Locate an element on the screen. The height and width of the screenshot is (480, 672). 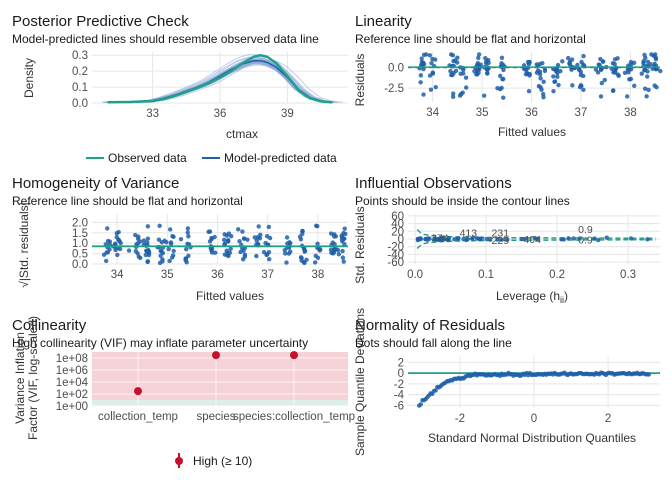
lin-xtick-label: 38 is located at coordinates (630, 113).